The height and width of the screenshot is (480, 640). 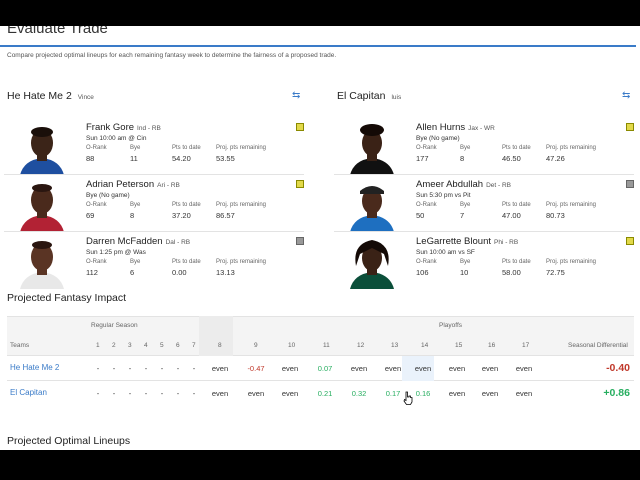 What do you see at coordinates (361, 96) in the screenshot?
I see `team-name: El Capitan` at bounding box center [361, 96].